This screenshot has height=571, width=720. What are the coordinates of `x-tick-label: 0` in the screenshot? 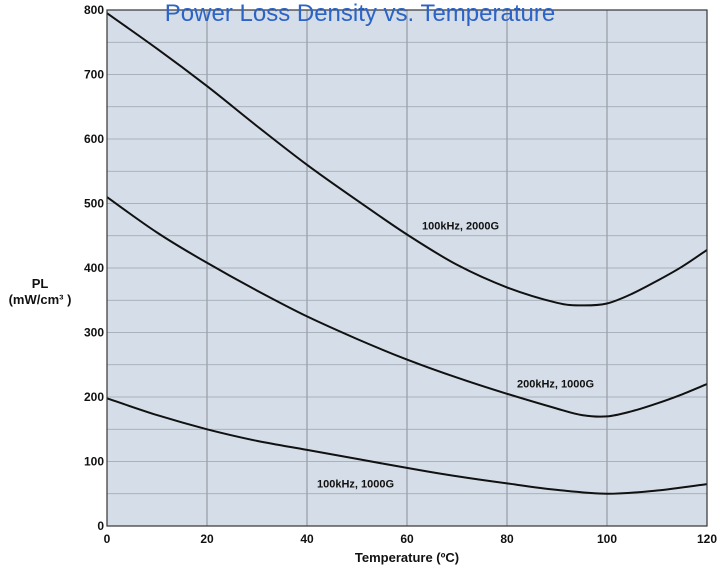 It's located at (107, 539).